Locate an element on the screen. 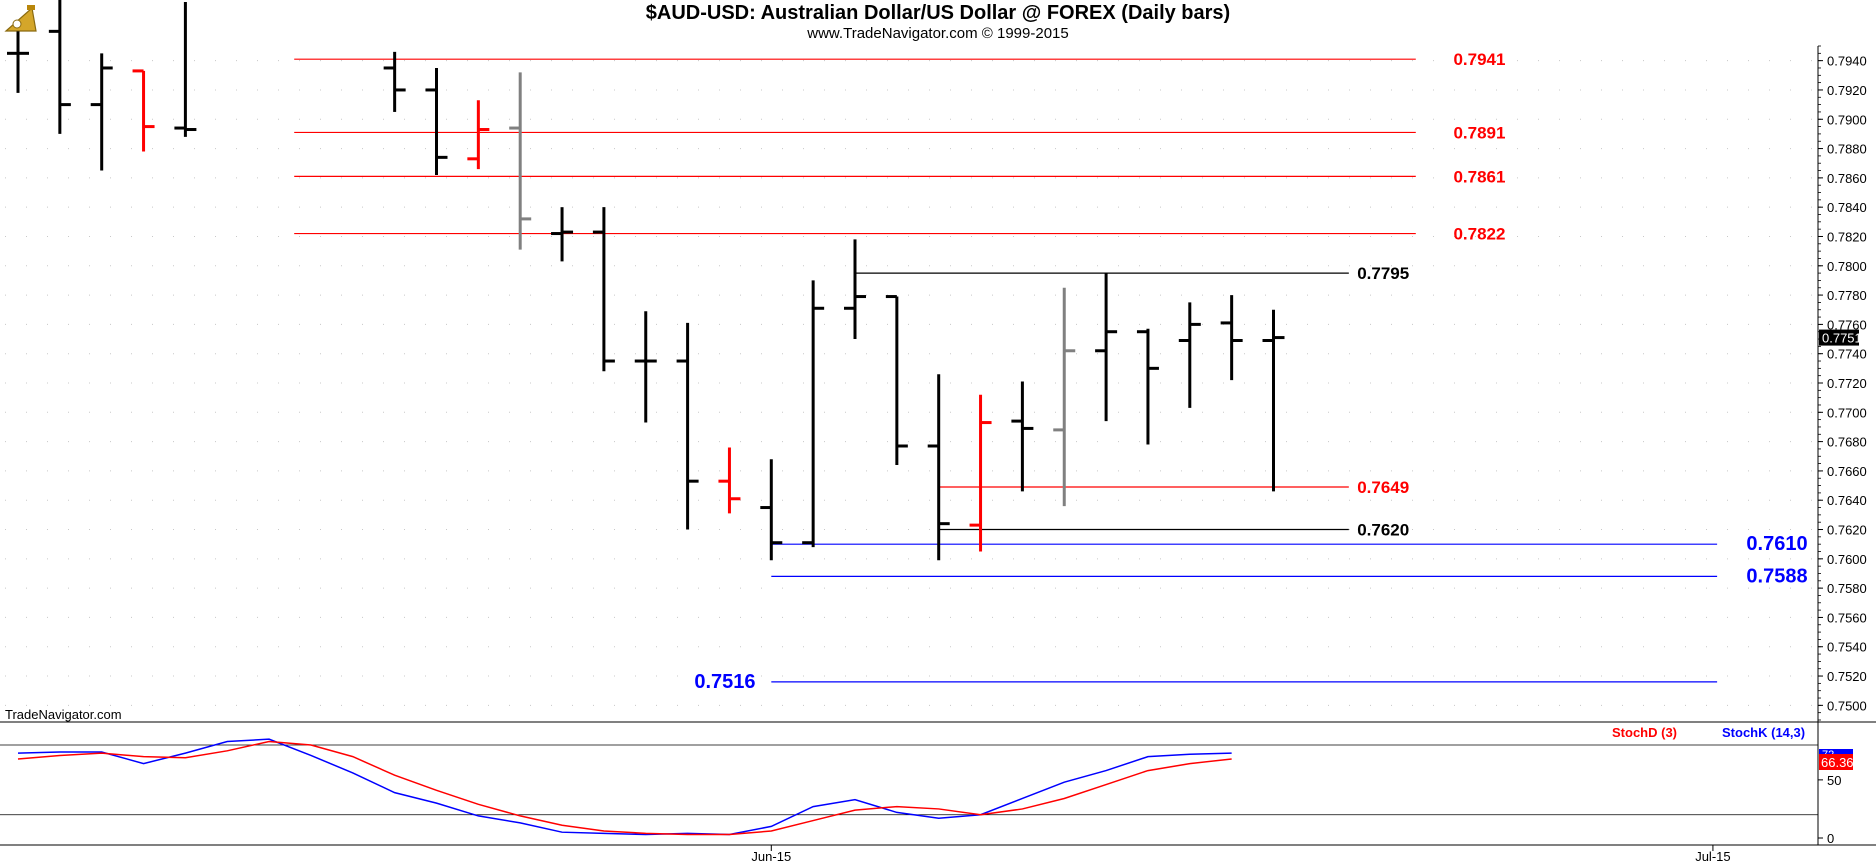 Image resolution: width=1876 pixels, height=863 pixels. y-tick-label-7: 0.7800 is located at coordinates (1847, 266).